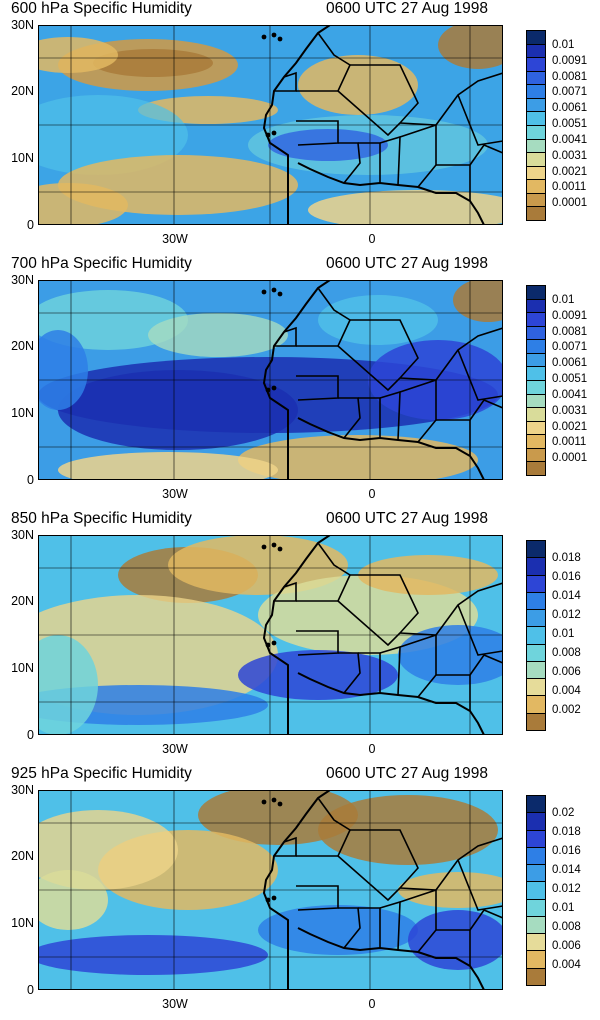 This screenshot has height=1020, width=600. Describe the element at coordinates (570, 124) in the screenshot. I see `colorbar-label: 0.0051` at that location.